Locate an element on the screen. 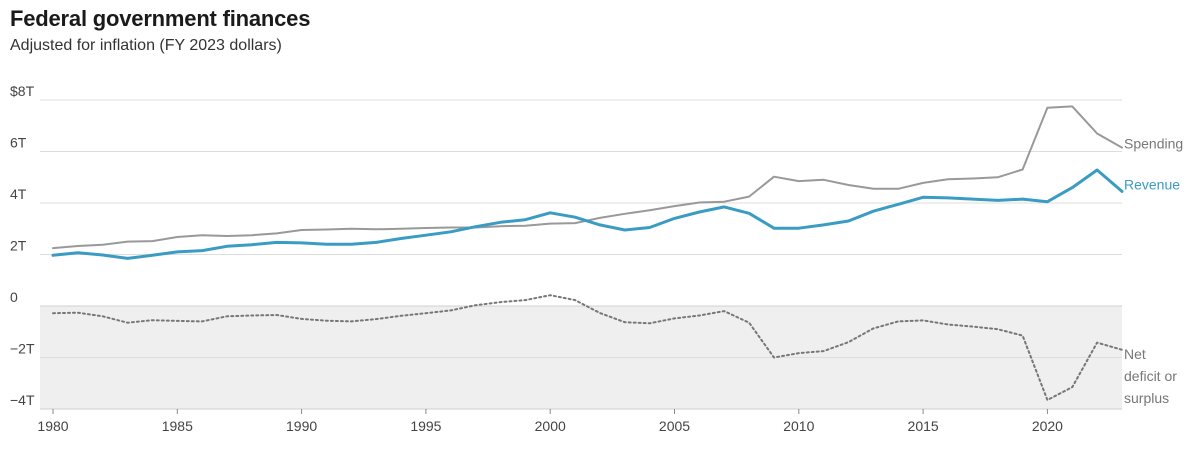 This screenshot has height=458, width=1200. y-tick-label: 4T is located at coordinates (18, 194).